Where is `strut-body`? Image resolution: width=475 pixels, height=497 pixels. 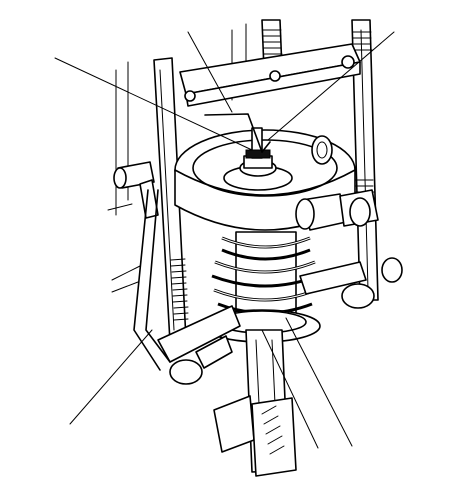 strut-body is located at coordinates (255, 403).